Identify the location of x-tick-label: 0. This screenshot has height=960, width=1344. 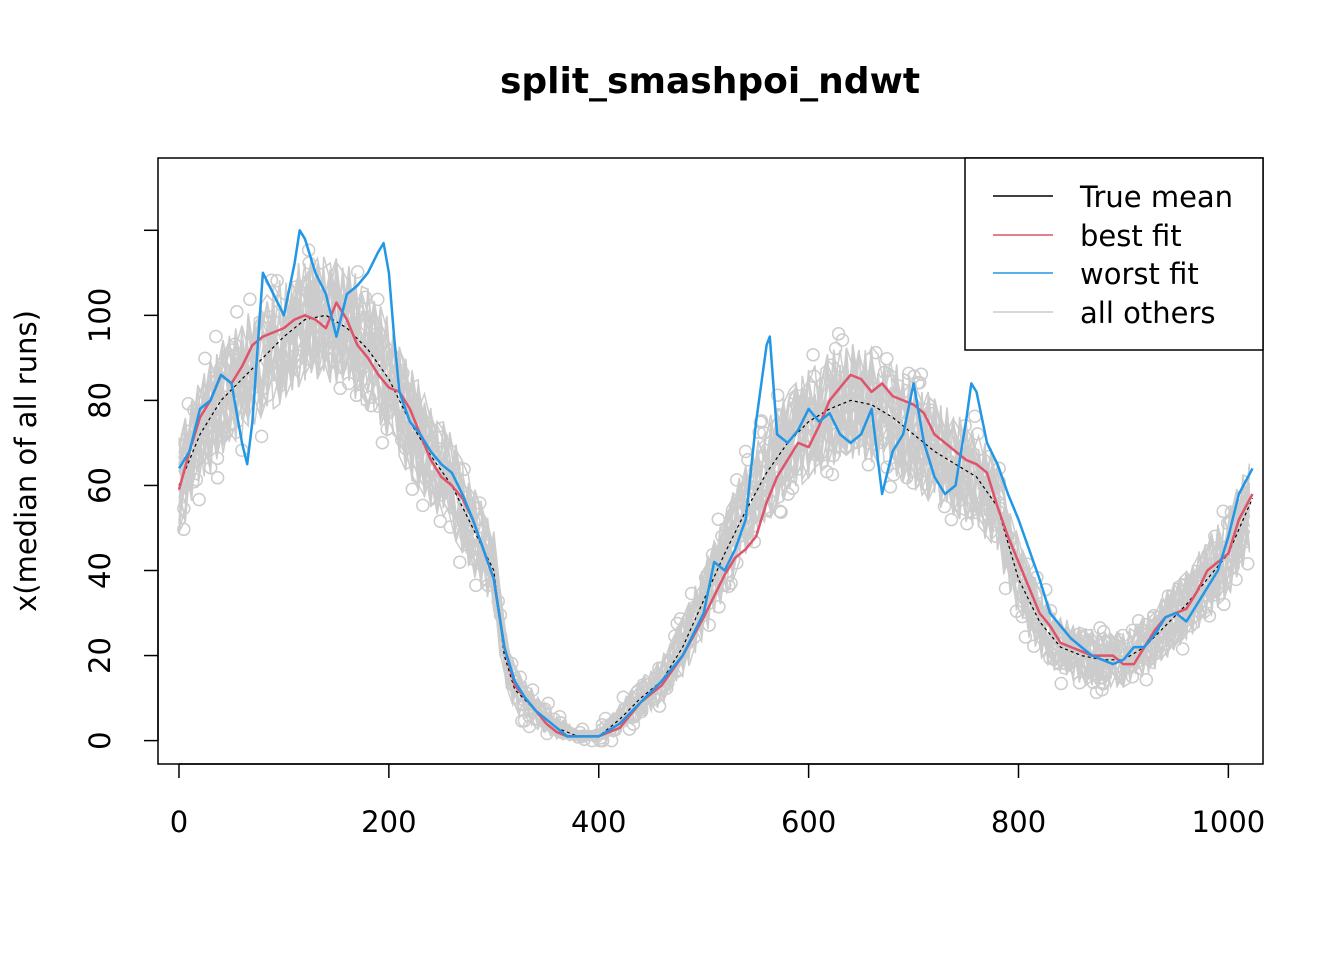
(179, 822).